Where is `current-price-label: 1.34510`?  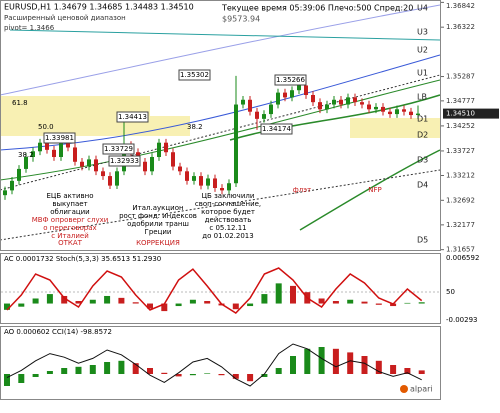
current-price-label: 1.34510 is located at coordinates (460, 114).